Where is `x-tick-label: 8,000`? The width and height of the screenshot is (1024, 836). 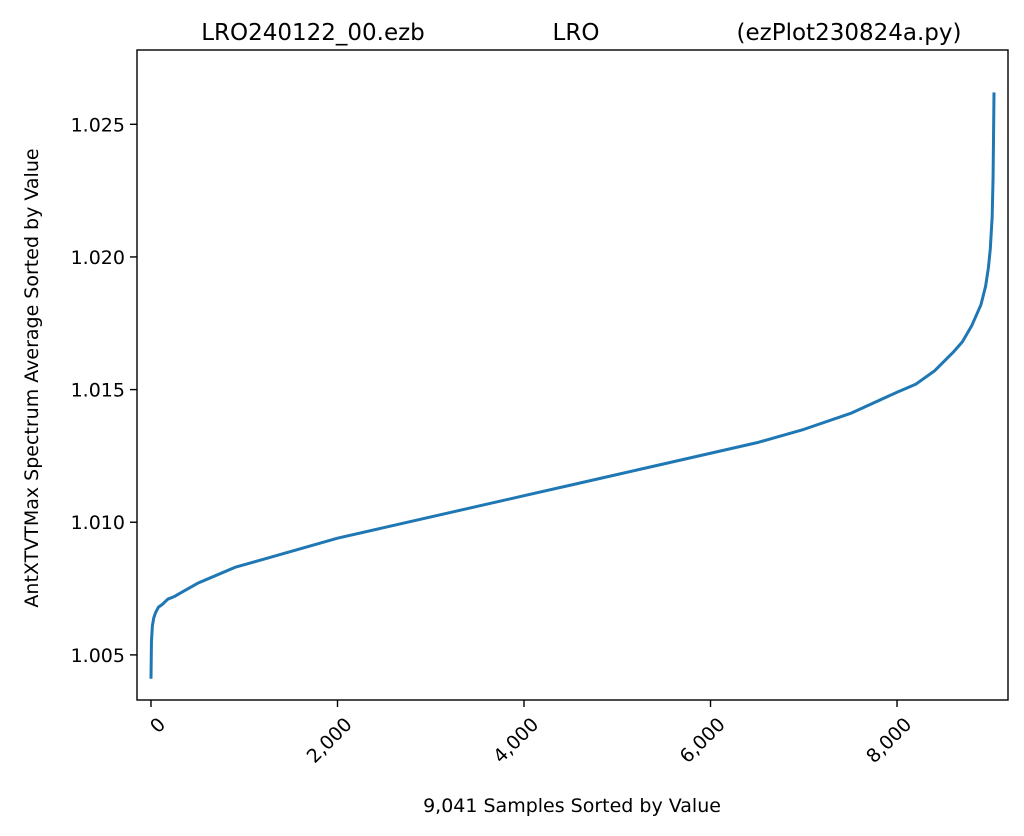 x-tick-label: 8,000 is located at coordinates (889, 741).